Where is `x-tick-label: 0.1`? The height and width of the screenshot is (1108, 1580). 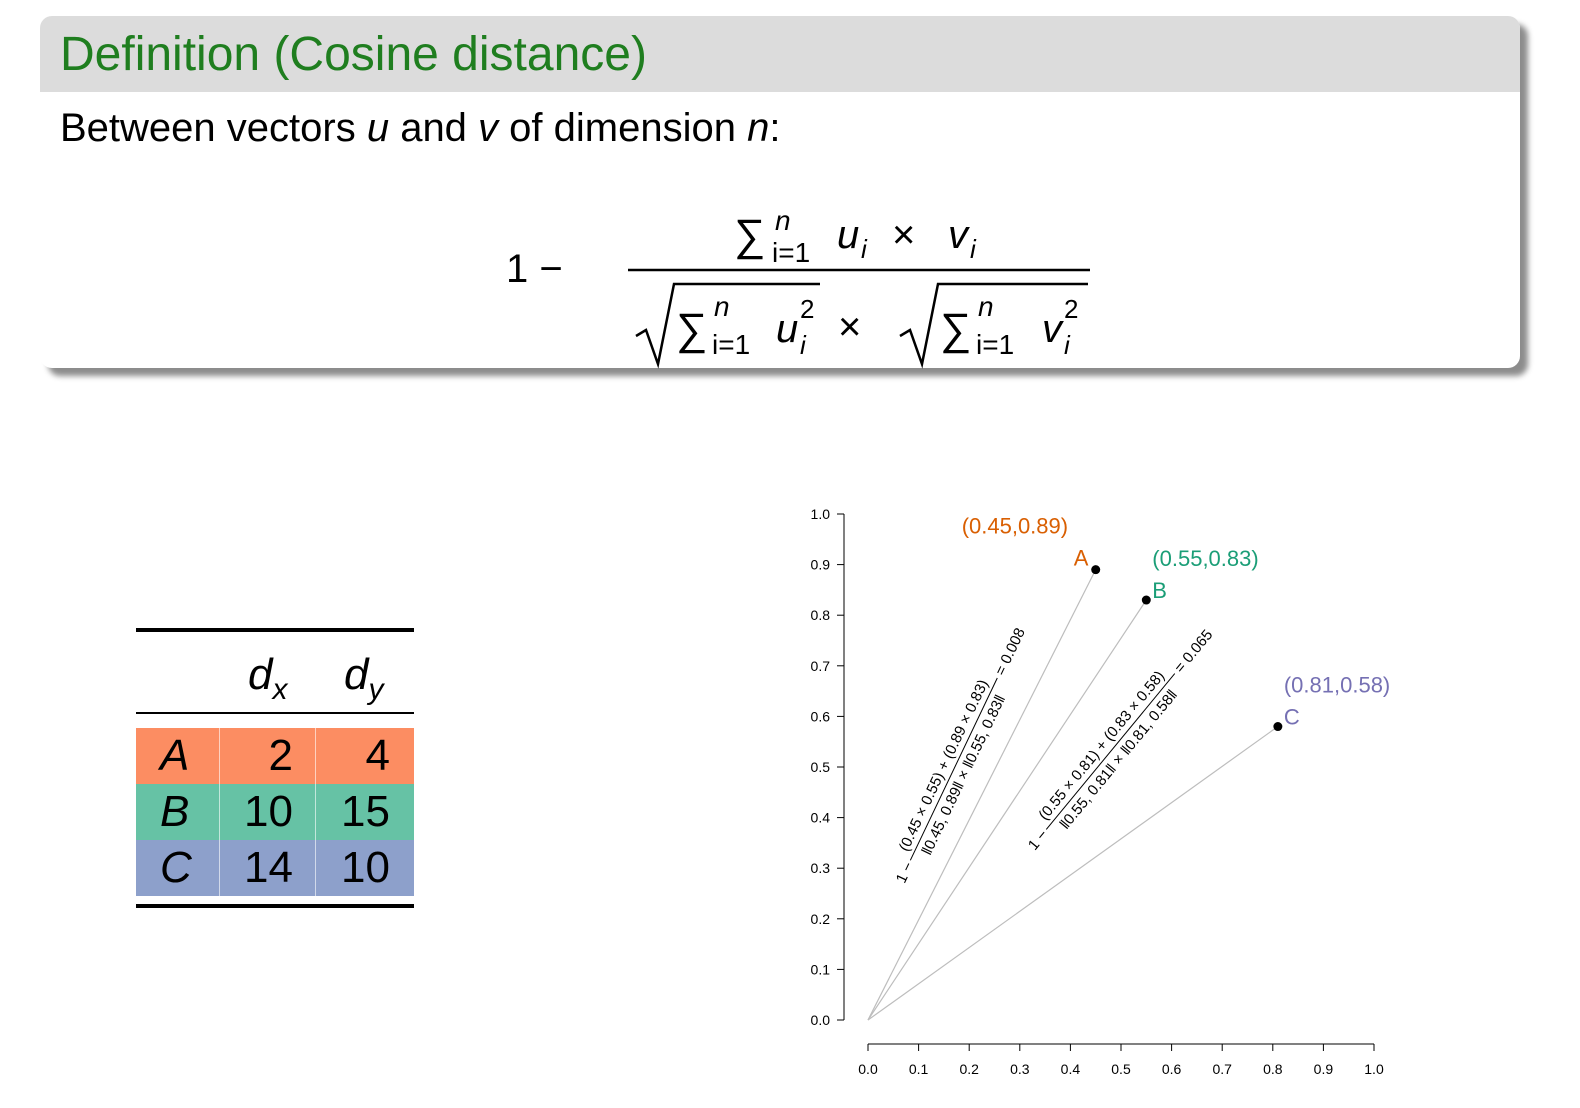 x-tick-label: 0.1 is located at coordinates (919, 1069).